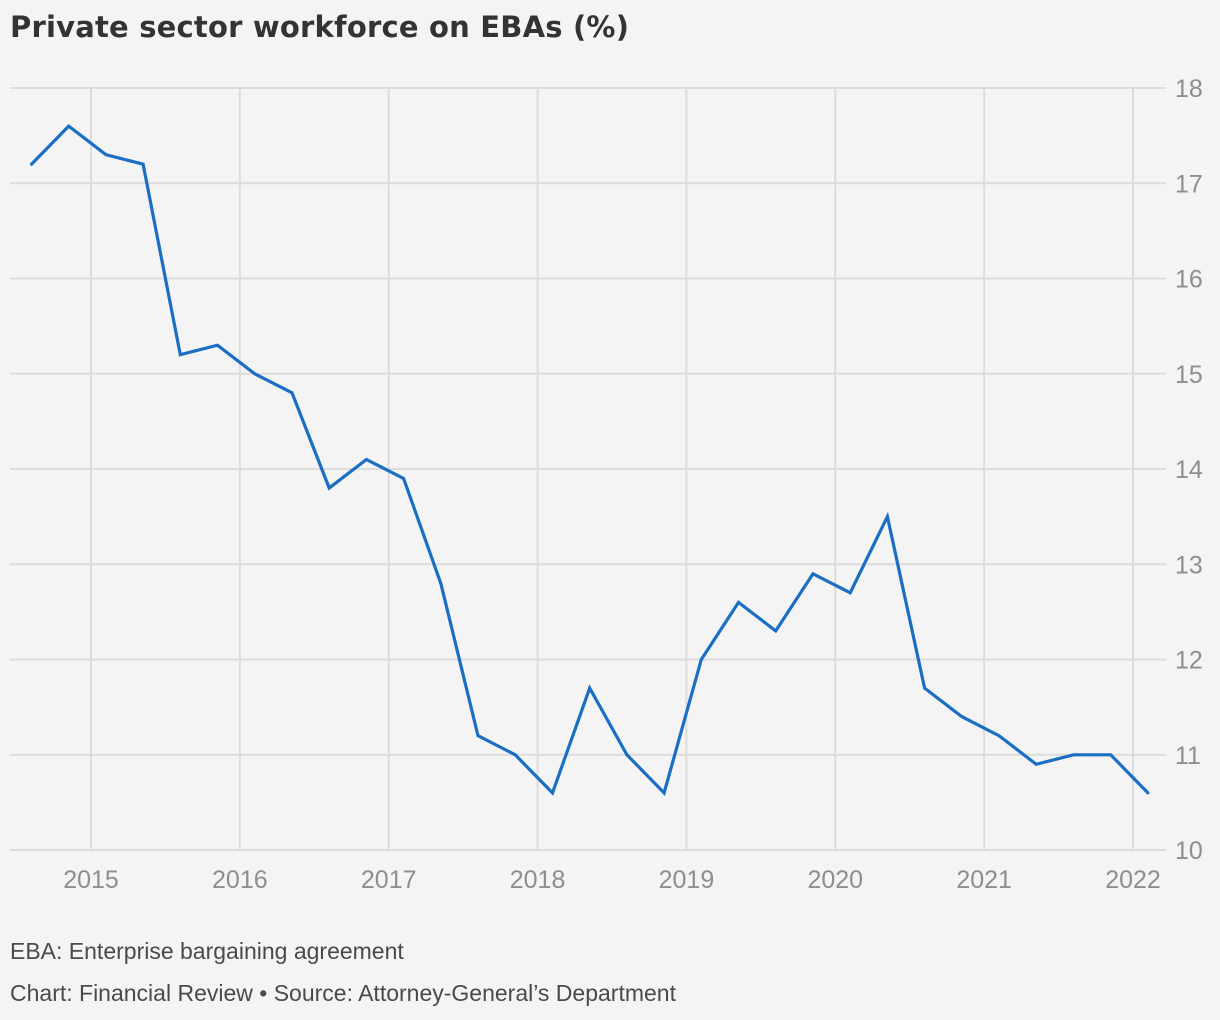  What do you see at coordinates (1189, 280) in the screenshot?
I see `y-tick-label: 16` at bounding box center [1189, 280].